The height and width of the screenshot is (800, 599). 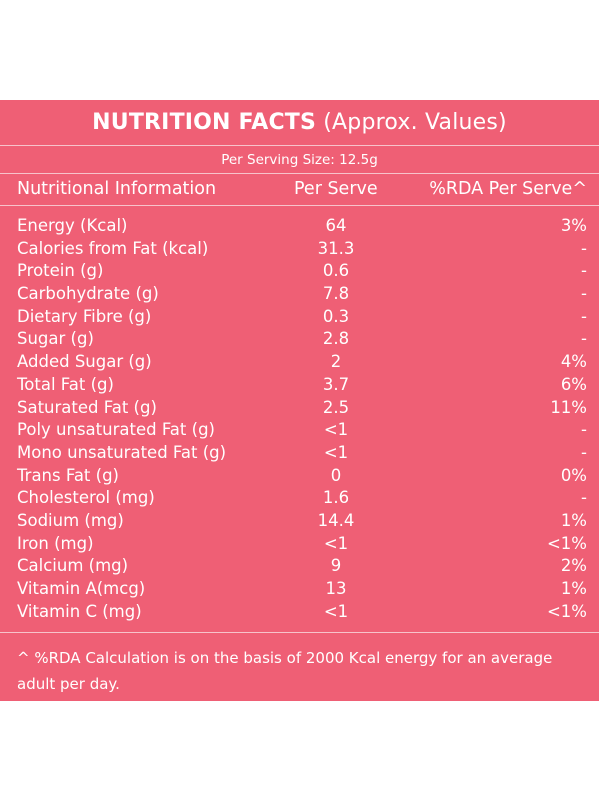 What do you see at coordinates (336, 294) in the screenshot?
I see `per-serve-value: 7.8` at bounding box center [336, 294].